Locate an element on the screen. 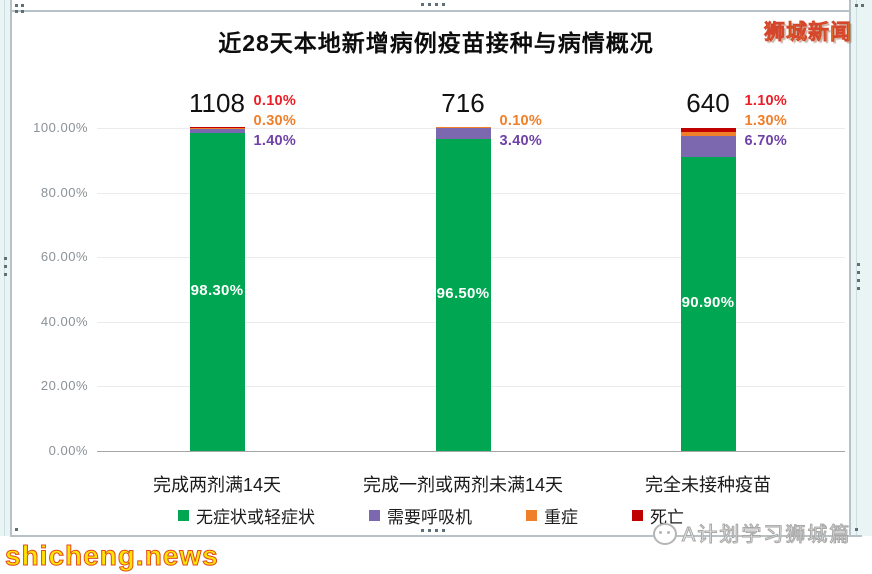 Image resolution: width=872 pixels, height=574 pixels. y-axis-tick-label: 80.00% is located at coordinates (64, 192).